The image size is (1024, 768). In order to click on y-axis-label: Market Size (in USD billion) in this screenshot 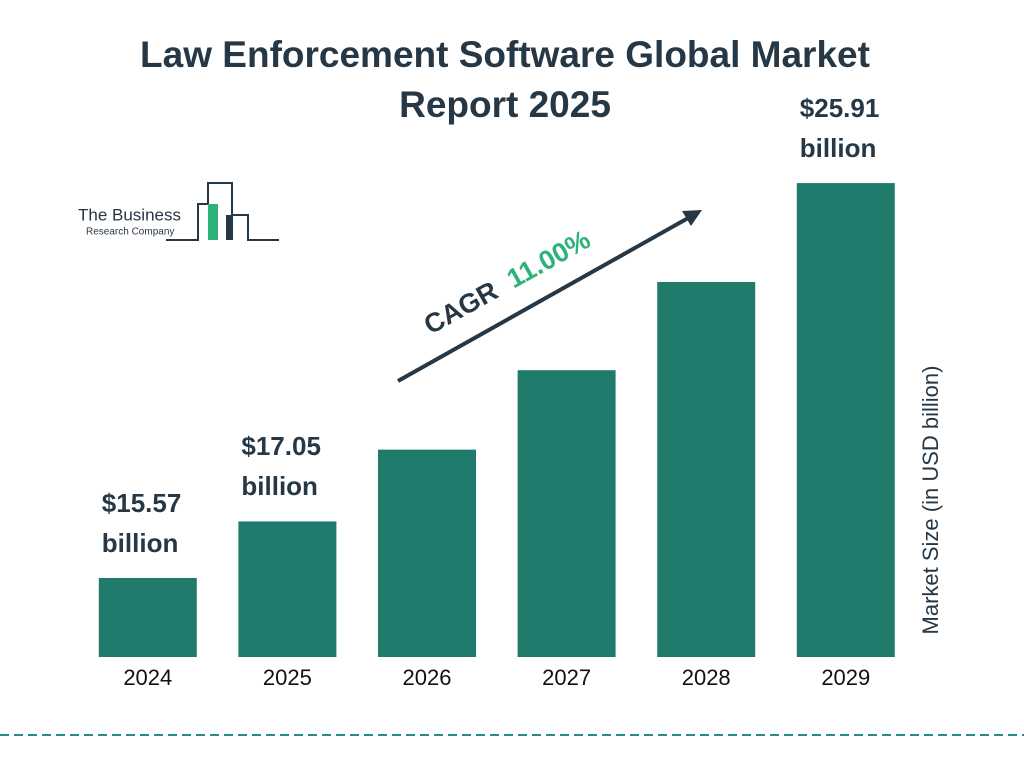, I will do `click(930, 500)`.